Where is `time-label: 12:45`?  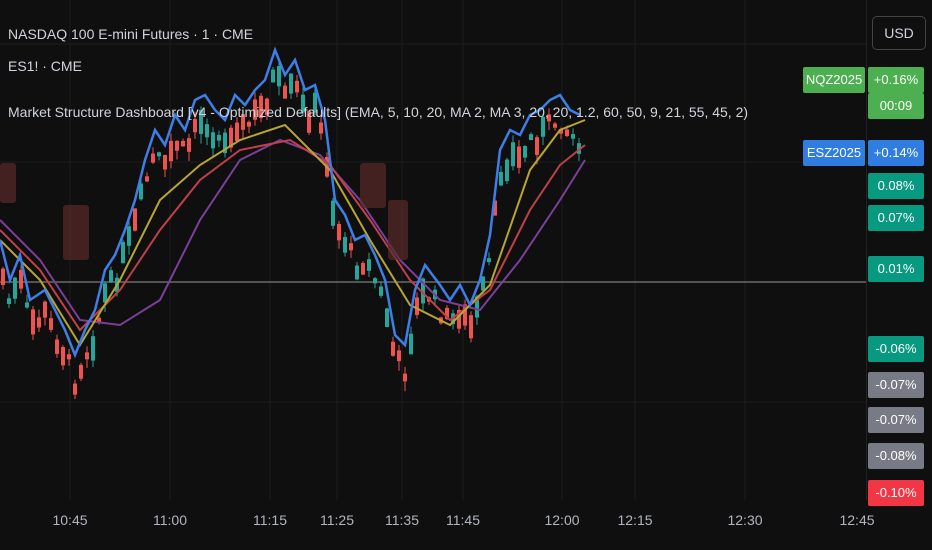 time-label: 12:45 is located at coordinates (857, 520).